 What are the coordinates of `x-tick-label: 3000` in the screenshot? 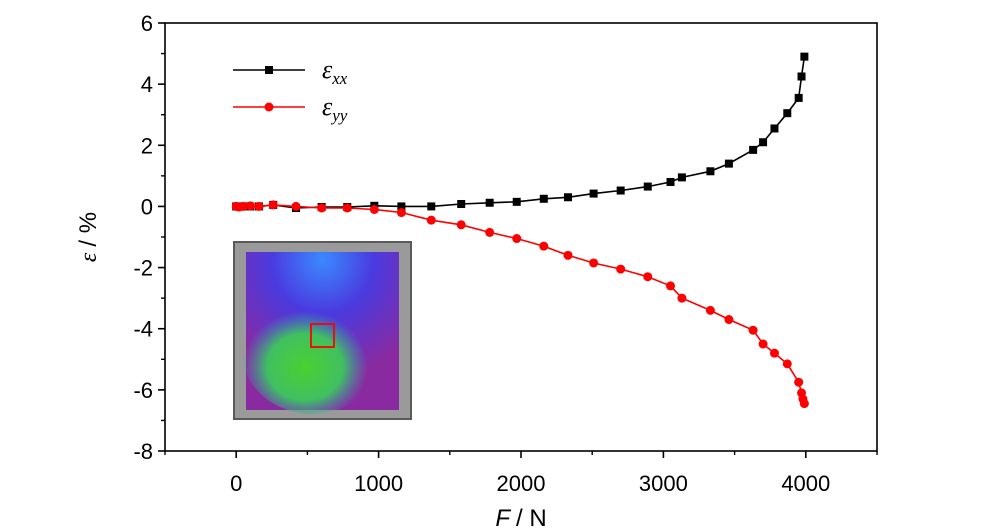 It's located at (663, 483).